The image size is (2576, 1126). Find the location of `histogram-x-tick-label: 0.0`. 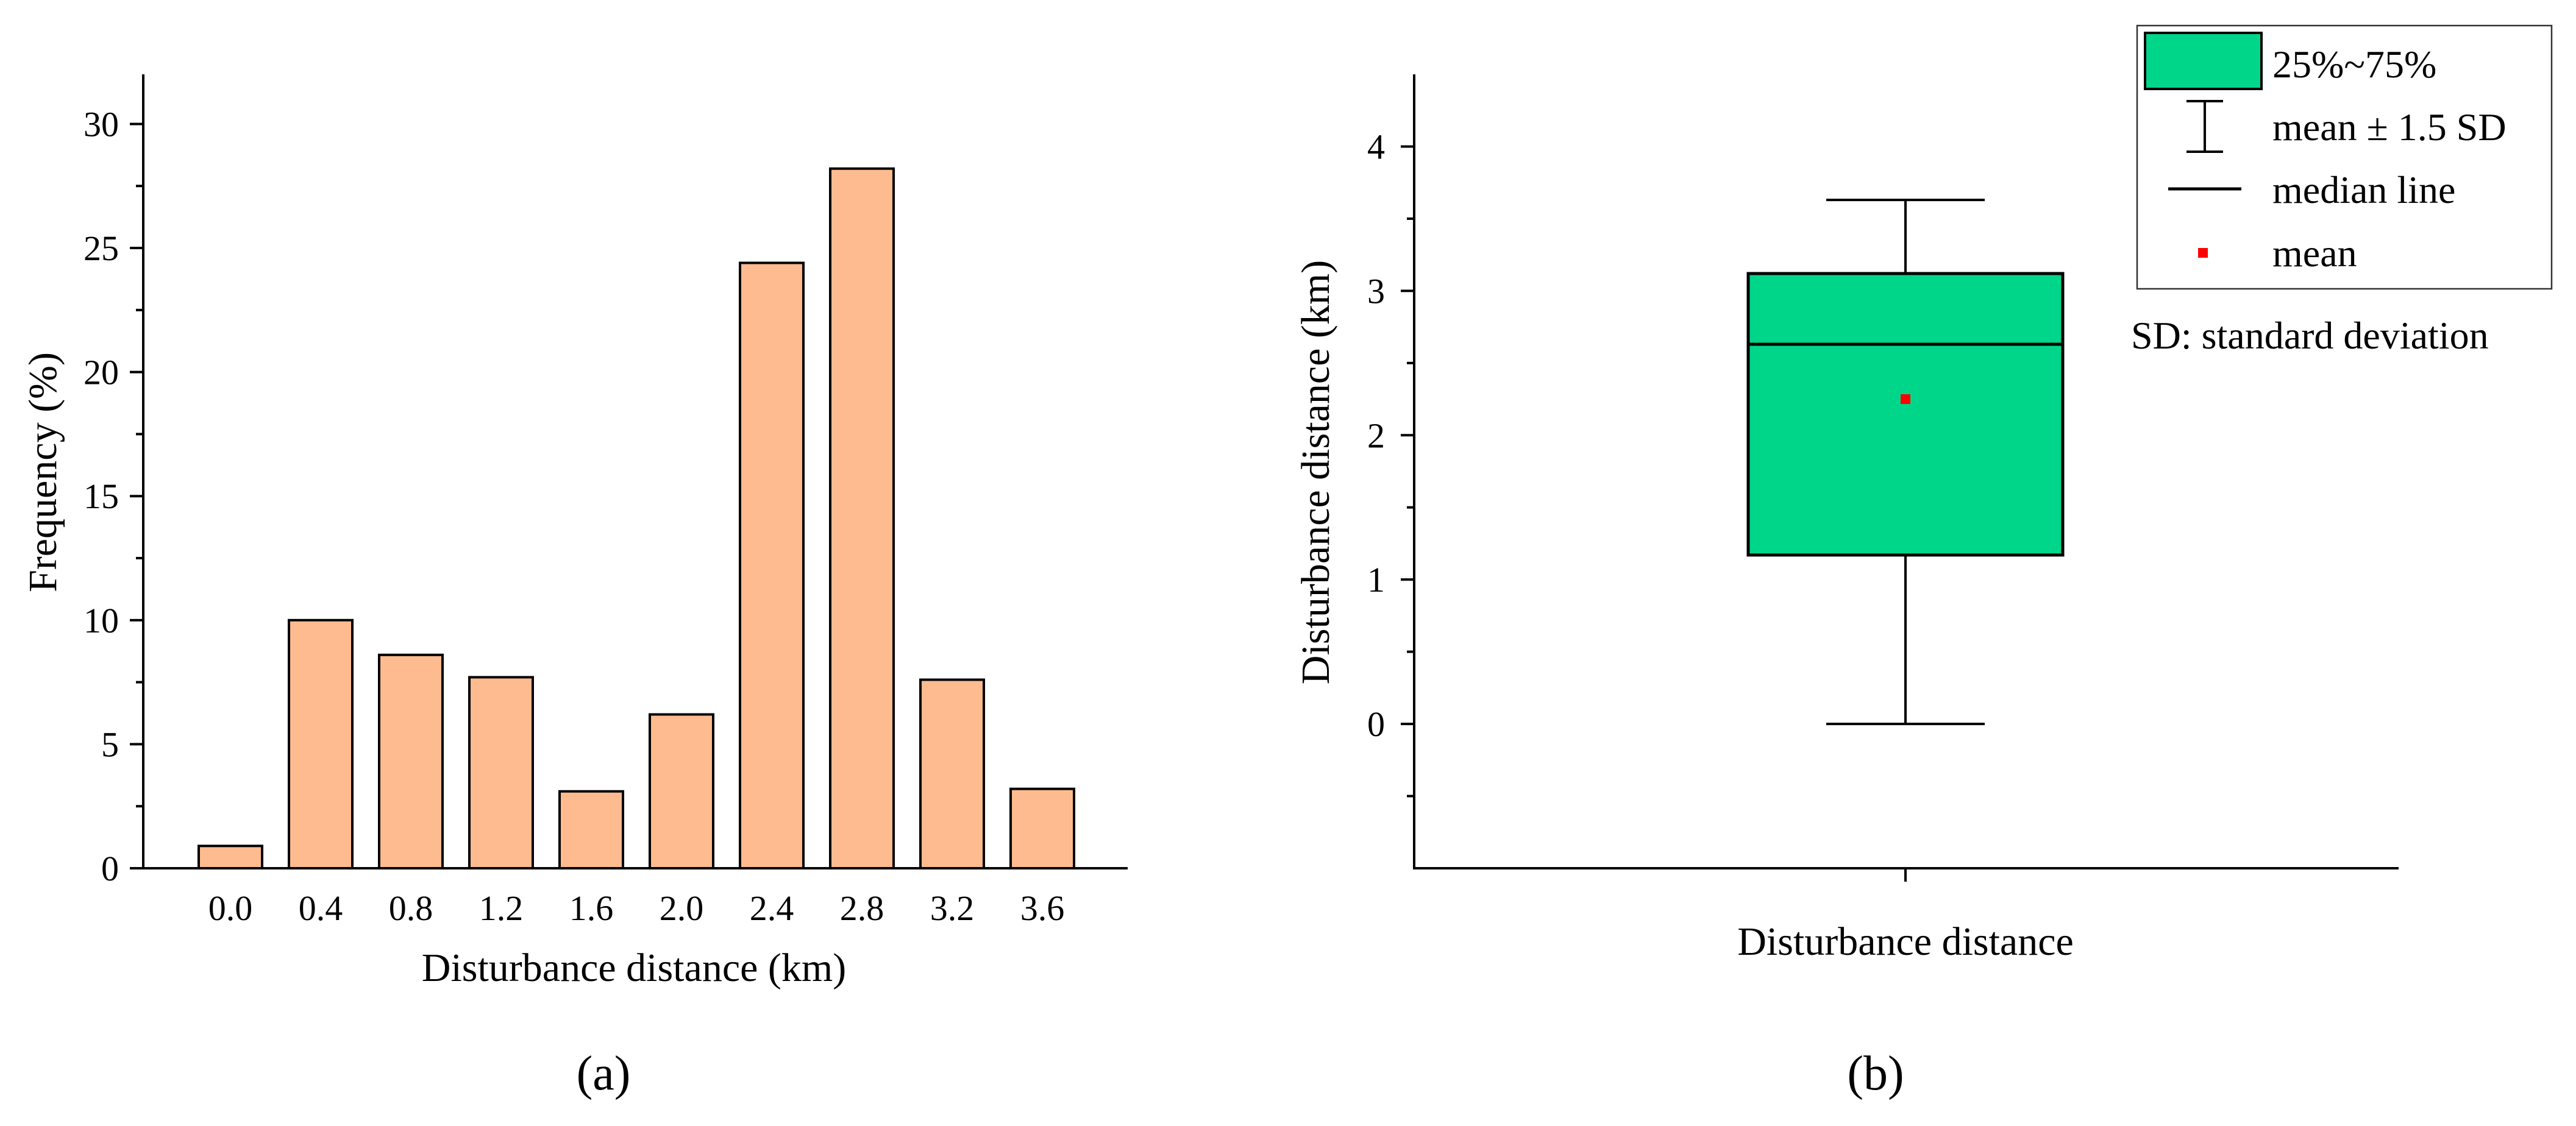

histogram-x-tick-label: 0.0 is located at coordinates (230, 908).